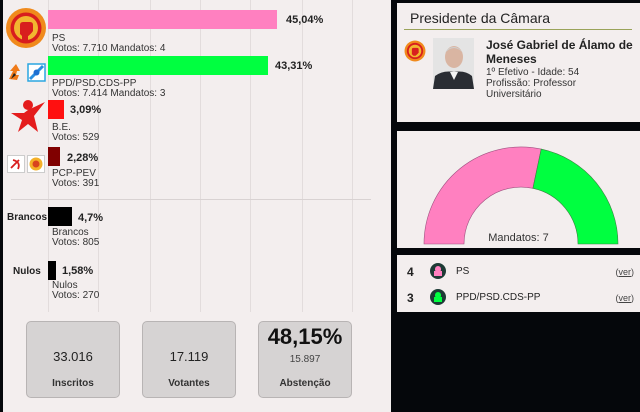 The width and height of the screenshot is (640, 412). I want to click on be-star-logo-icon, so click(28, 118).